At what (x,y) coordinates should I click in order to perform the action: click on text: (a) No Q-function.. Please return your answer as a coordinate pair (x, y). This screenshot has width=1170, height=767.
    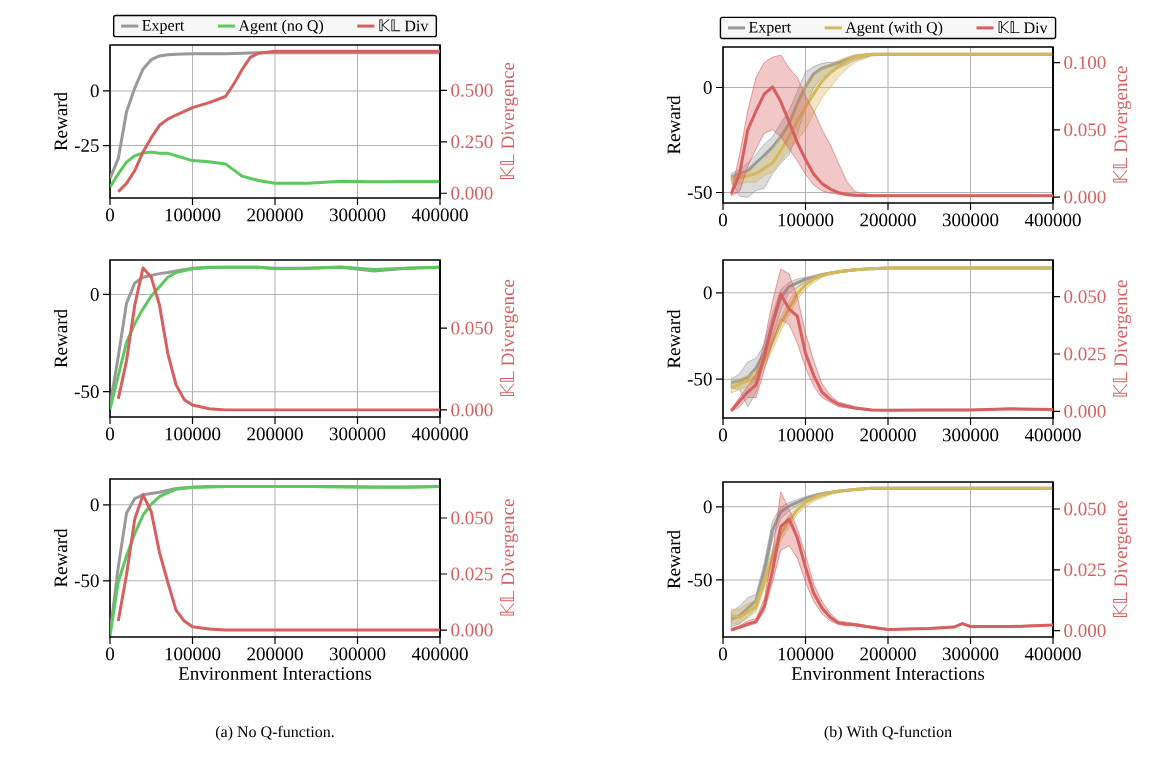
    Looking at the image, I should click on (274, 733).